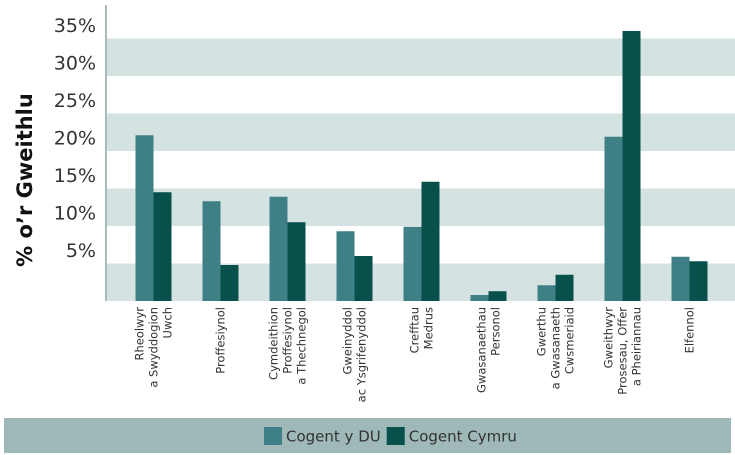  Describe the element at coordinates (570, 340) in the screenshot. I see `x-tick-label: Cwsmeriaid` at that location.